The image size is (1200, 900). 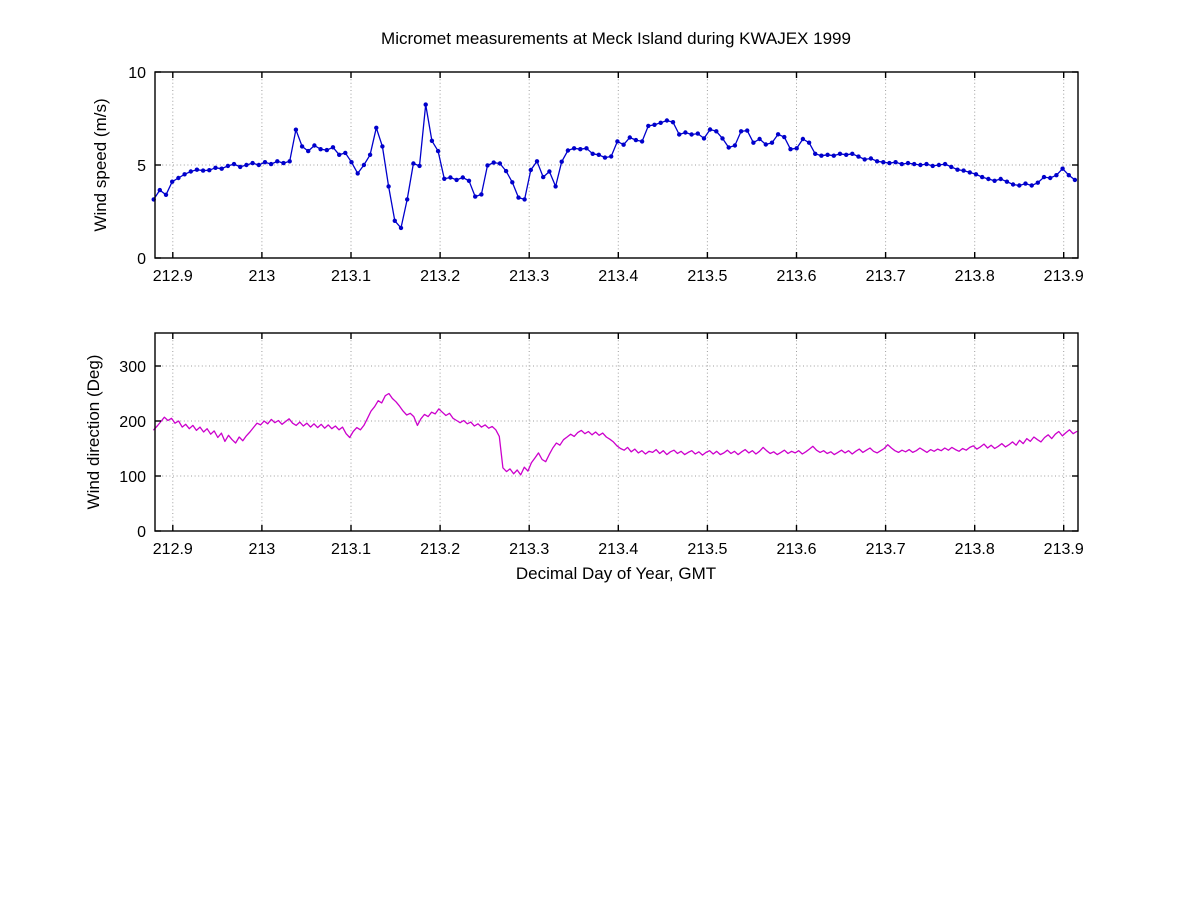 What do you see at coordinates (100, 164) in the screenshot?
I see `wind-speed-ylabel: Wind speed (m/s)` at bounding box center [100, 164].